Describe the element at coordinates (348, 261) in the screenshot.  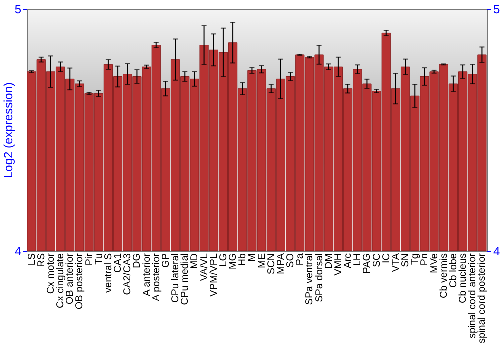
I see `x-tick-label: Arc` at that location.